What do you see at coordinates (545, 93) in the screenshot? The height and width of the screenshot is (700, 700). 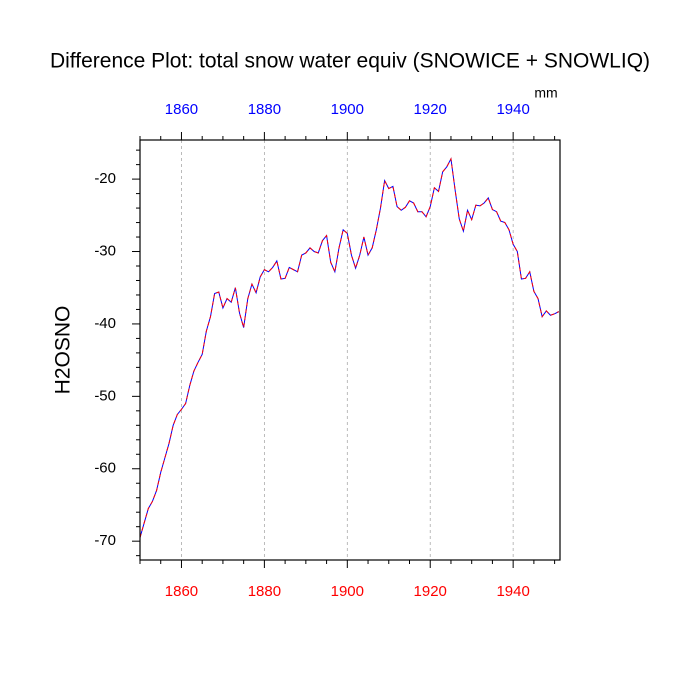 I see `units-label: mm` at bounding box center [545, 93].